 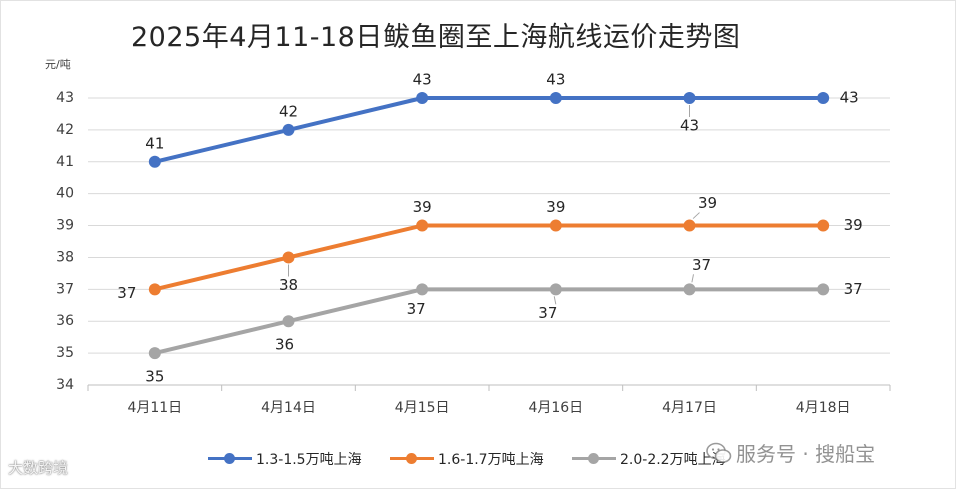 I want to click on x-tick-label-3: 4月16日, so click(x=555, y=408).